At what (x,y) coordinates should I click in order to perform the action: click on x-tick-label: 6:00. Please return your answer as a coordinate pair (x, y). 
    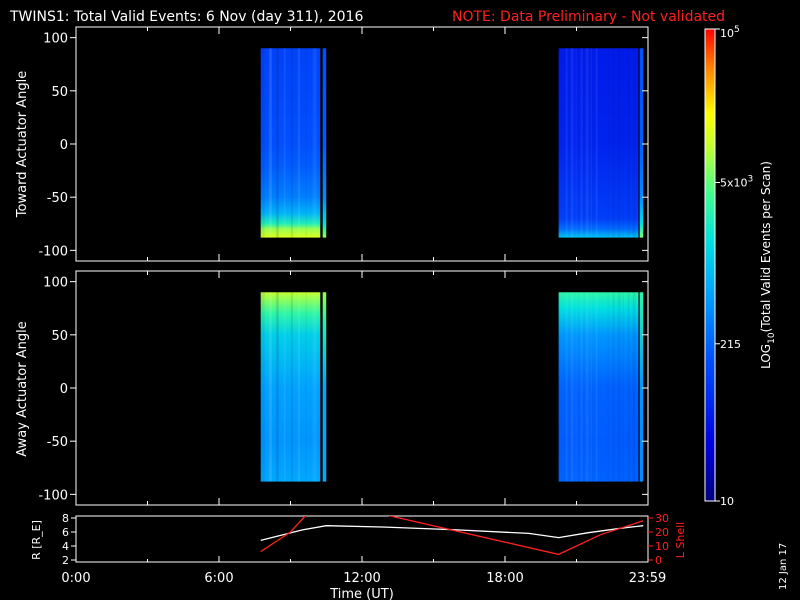
    Looking at the image, I should click on (218, 578).